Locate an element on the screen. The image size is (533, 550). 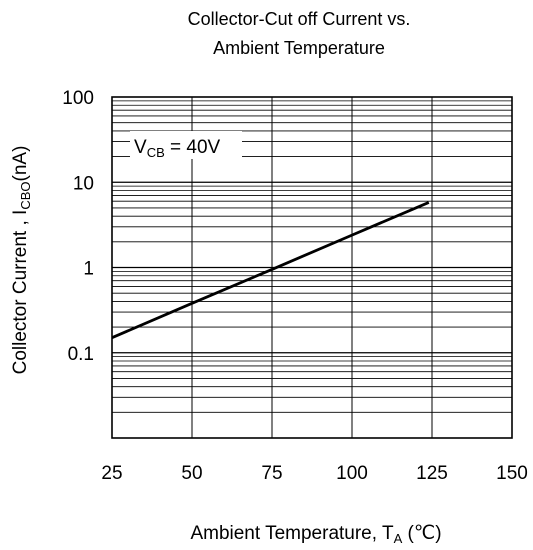
y-tick-labels: 0.1 1 10 100 is located at coordinates (78, 226).